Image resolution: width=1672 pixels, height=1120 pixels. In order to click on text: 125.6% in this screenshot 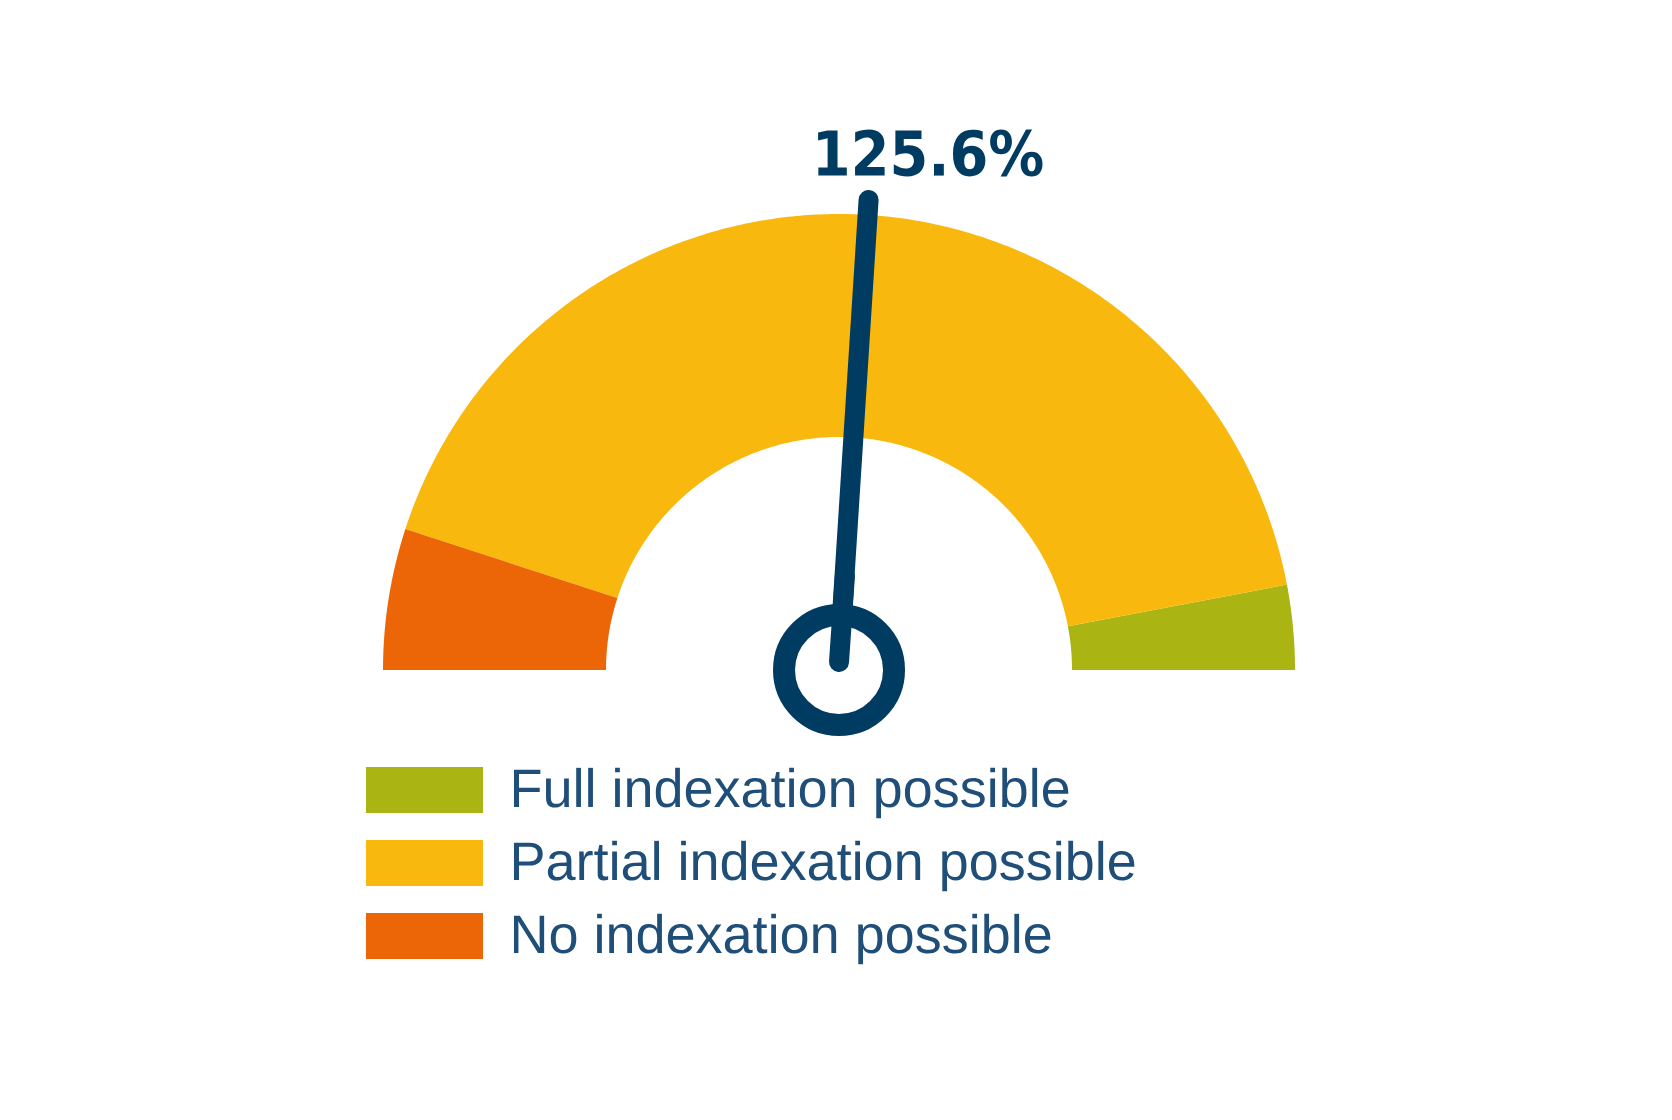, I will do `click(930, 153)`.